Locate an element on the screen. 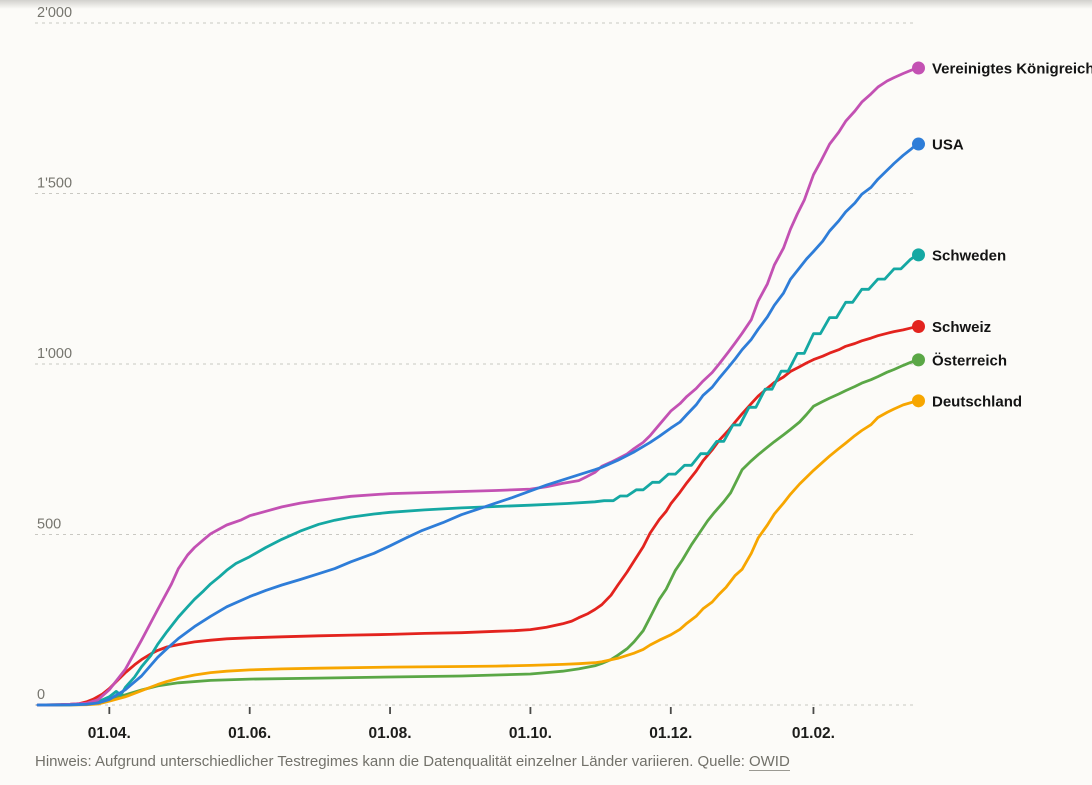  series-label-vereinigtes-koenigreich: Vereinigtes Königreich is located at coordinates (1012, 69).